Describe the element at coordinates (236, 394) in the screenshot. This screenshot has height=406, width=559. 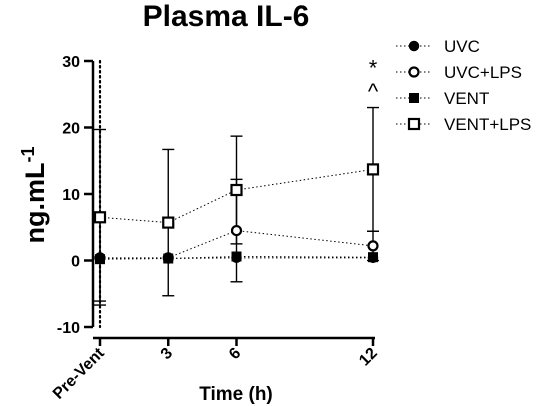
I see `x-axis-label: Time (h)` at that location.